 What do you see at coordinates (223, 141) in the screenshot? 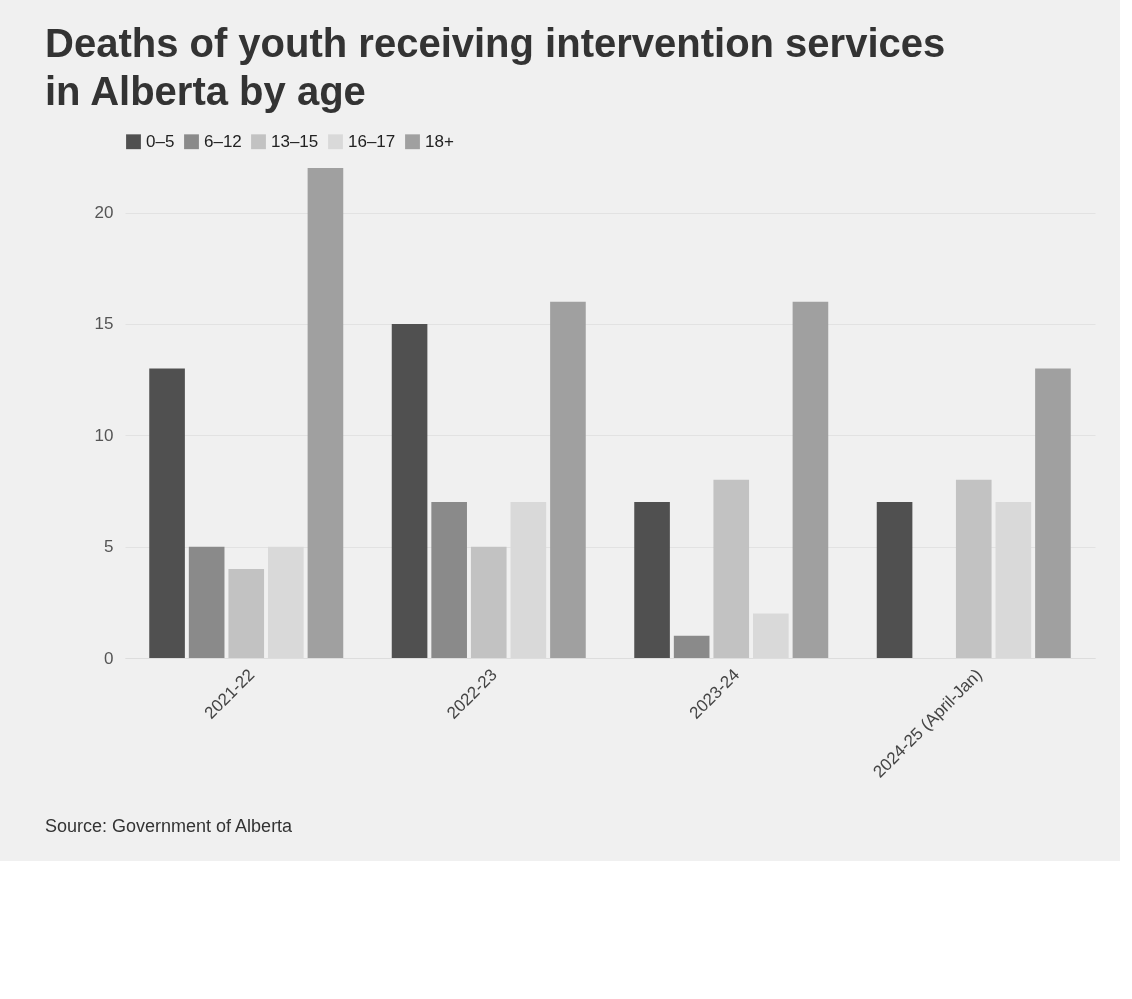
I see `legend-label: 6–12` at bounding box center [223, 141].